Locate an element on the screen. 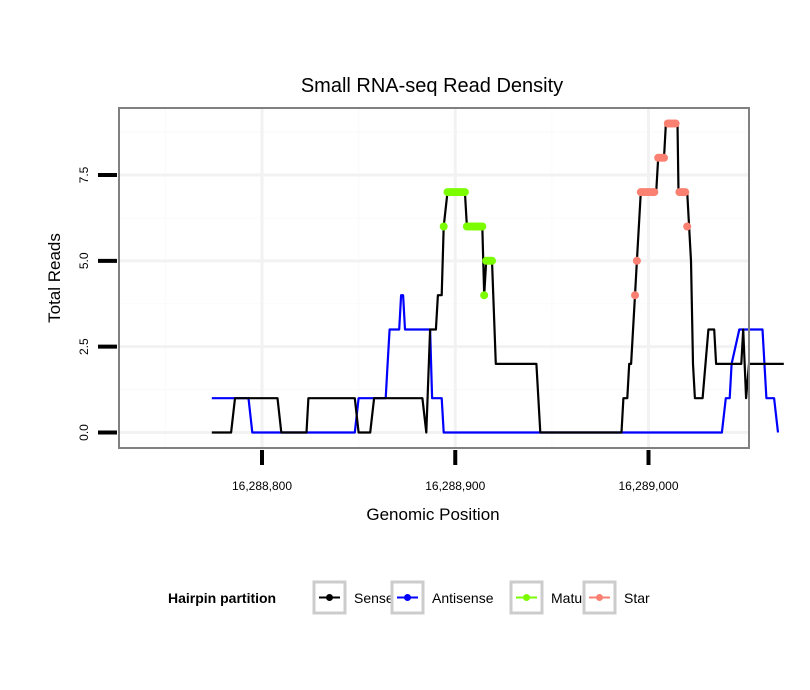  legend-item-star: Star is located at coordinates (616, 597).